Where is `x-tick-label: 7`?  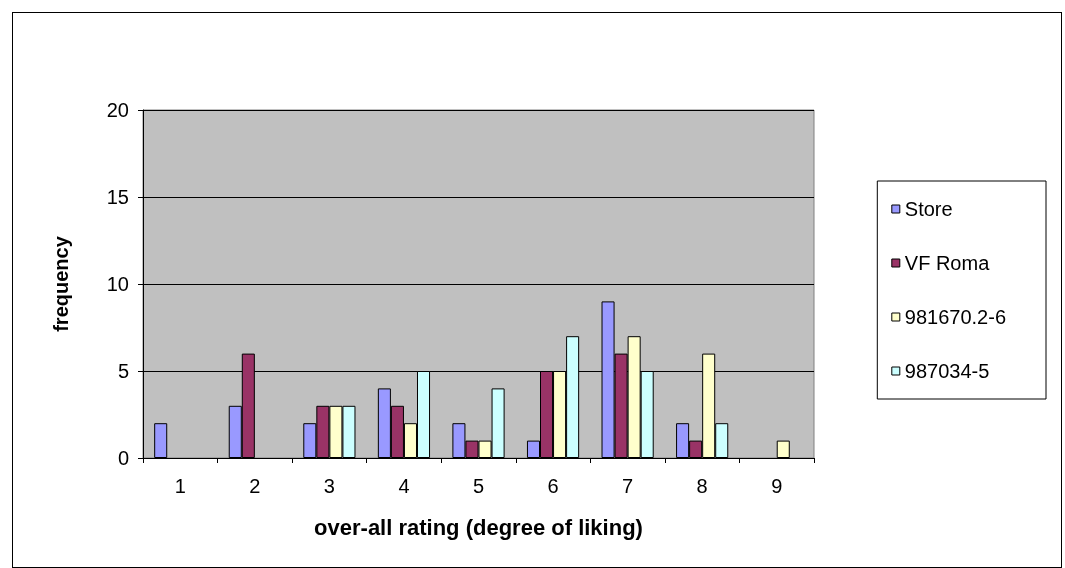 x-tick-label: 7 is located at coordinates (628, 486).